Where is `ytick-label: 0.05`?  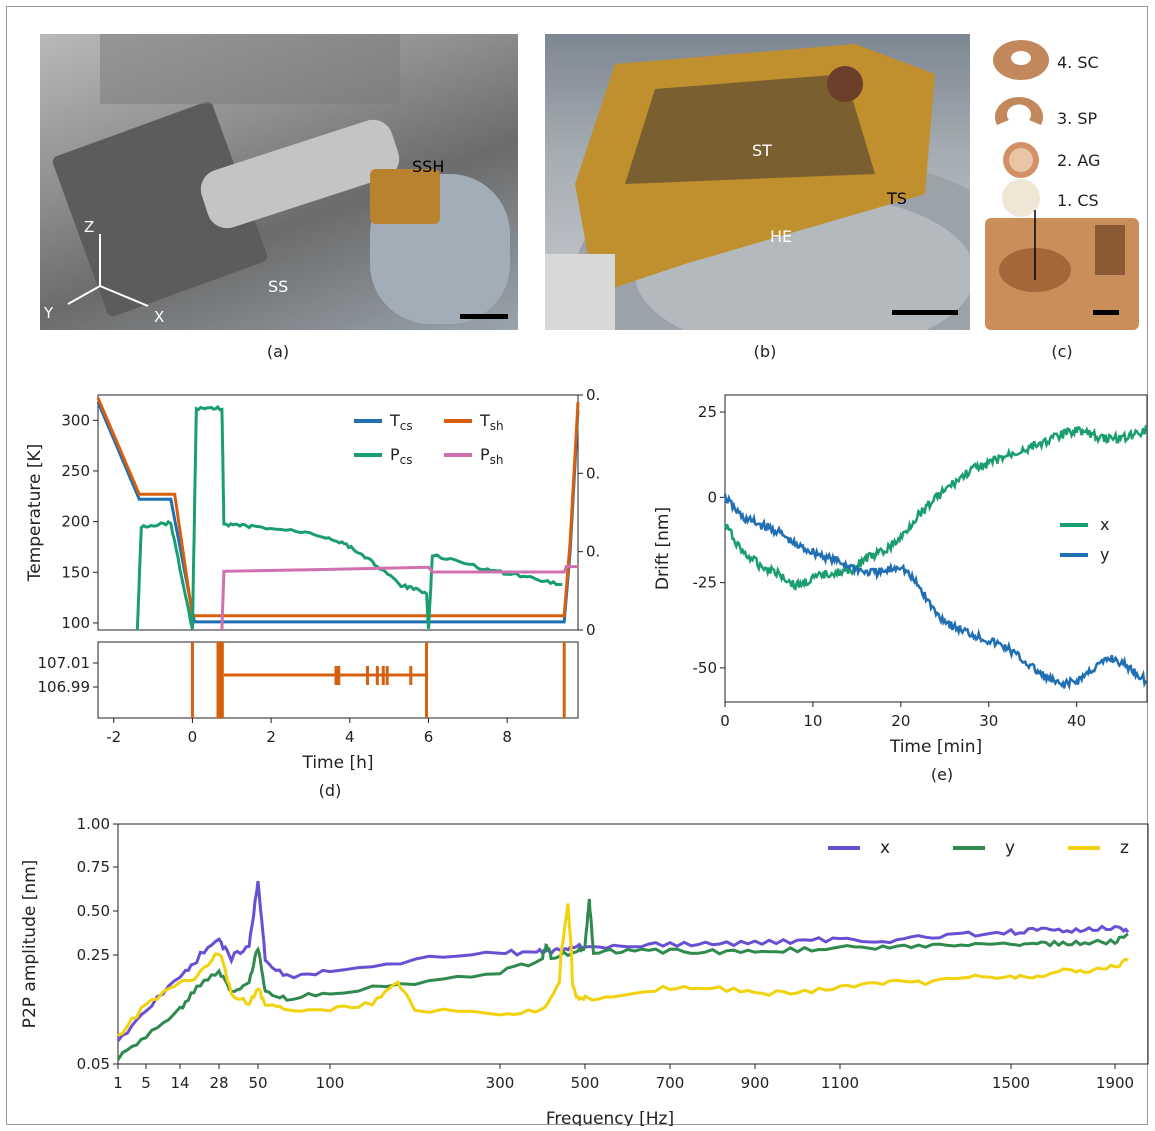 ytick-label: 0.05 is located at coordinates (93, 1064).